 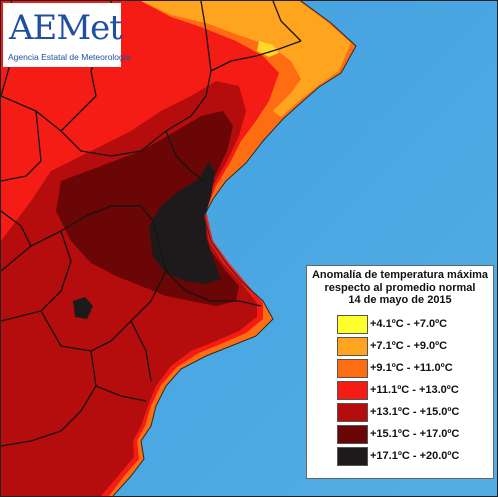 I want to click on land-amber-zone, so click(x=246, y=59).